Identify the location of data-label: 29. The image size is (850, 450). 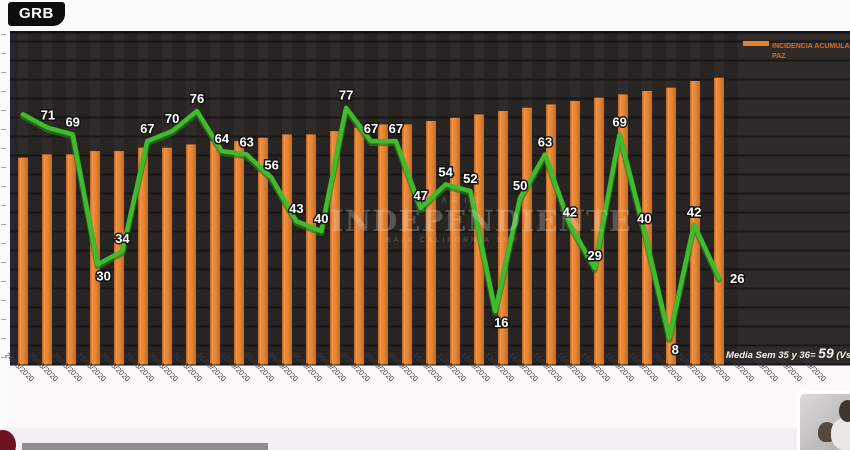
(594, 255).